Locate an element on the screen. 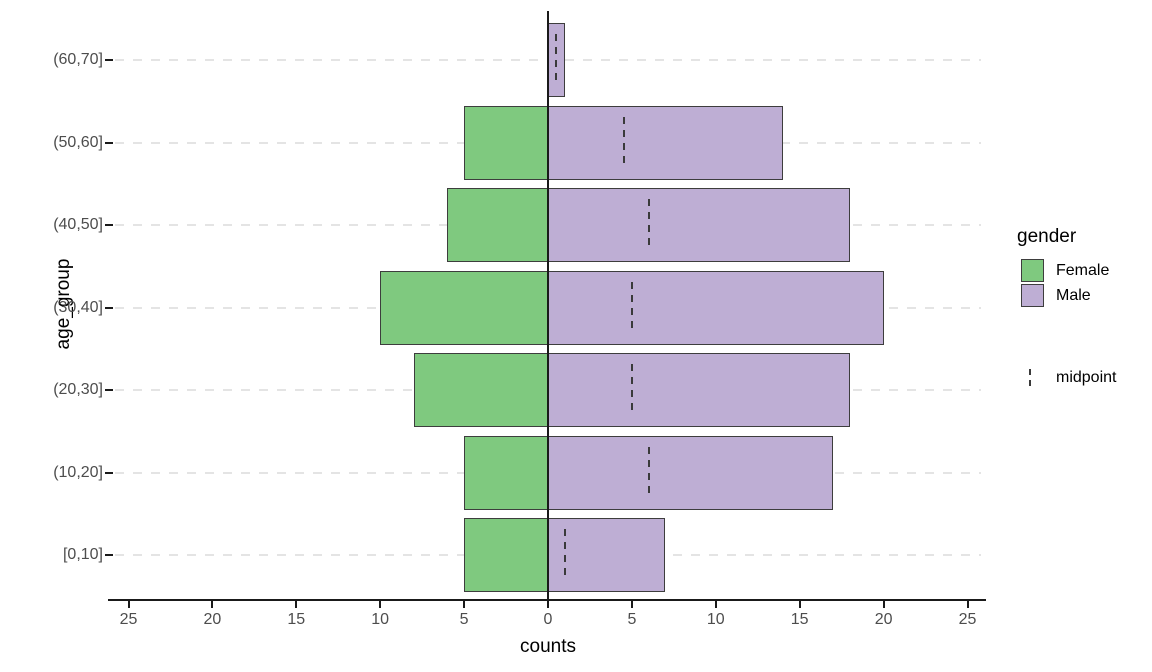 The width and height of the screenshot is (1152, 672). legend-swatch-male is located at coordinates (1032, 295).